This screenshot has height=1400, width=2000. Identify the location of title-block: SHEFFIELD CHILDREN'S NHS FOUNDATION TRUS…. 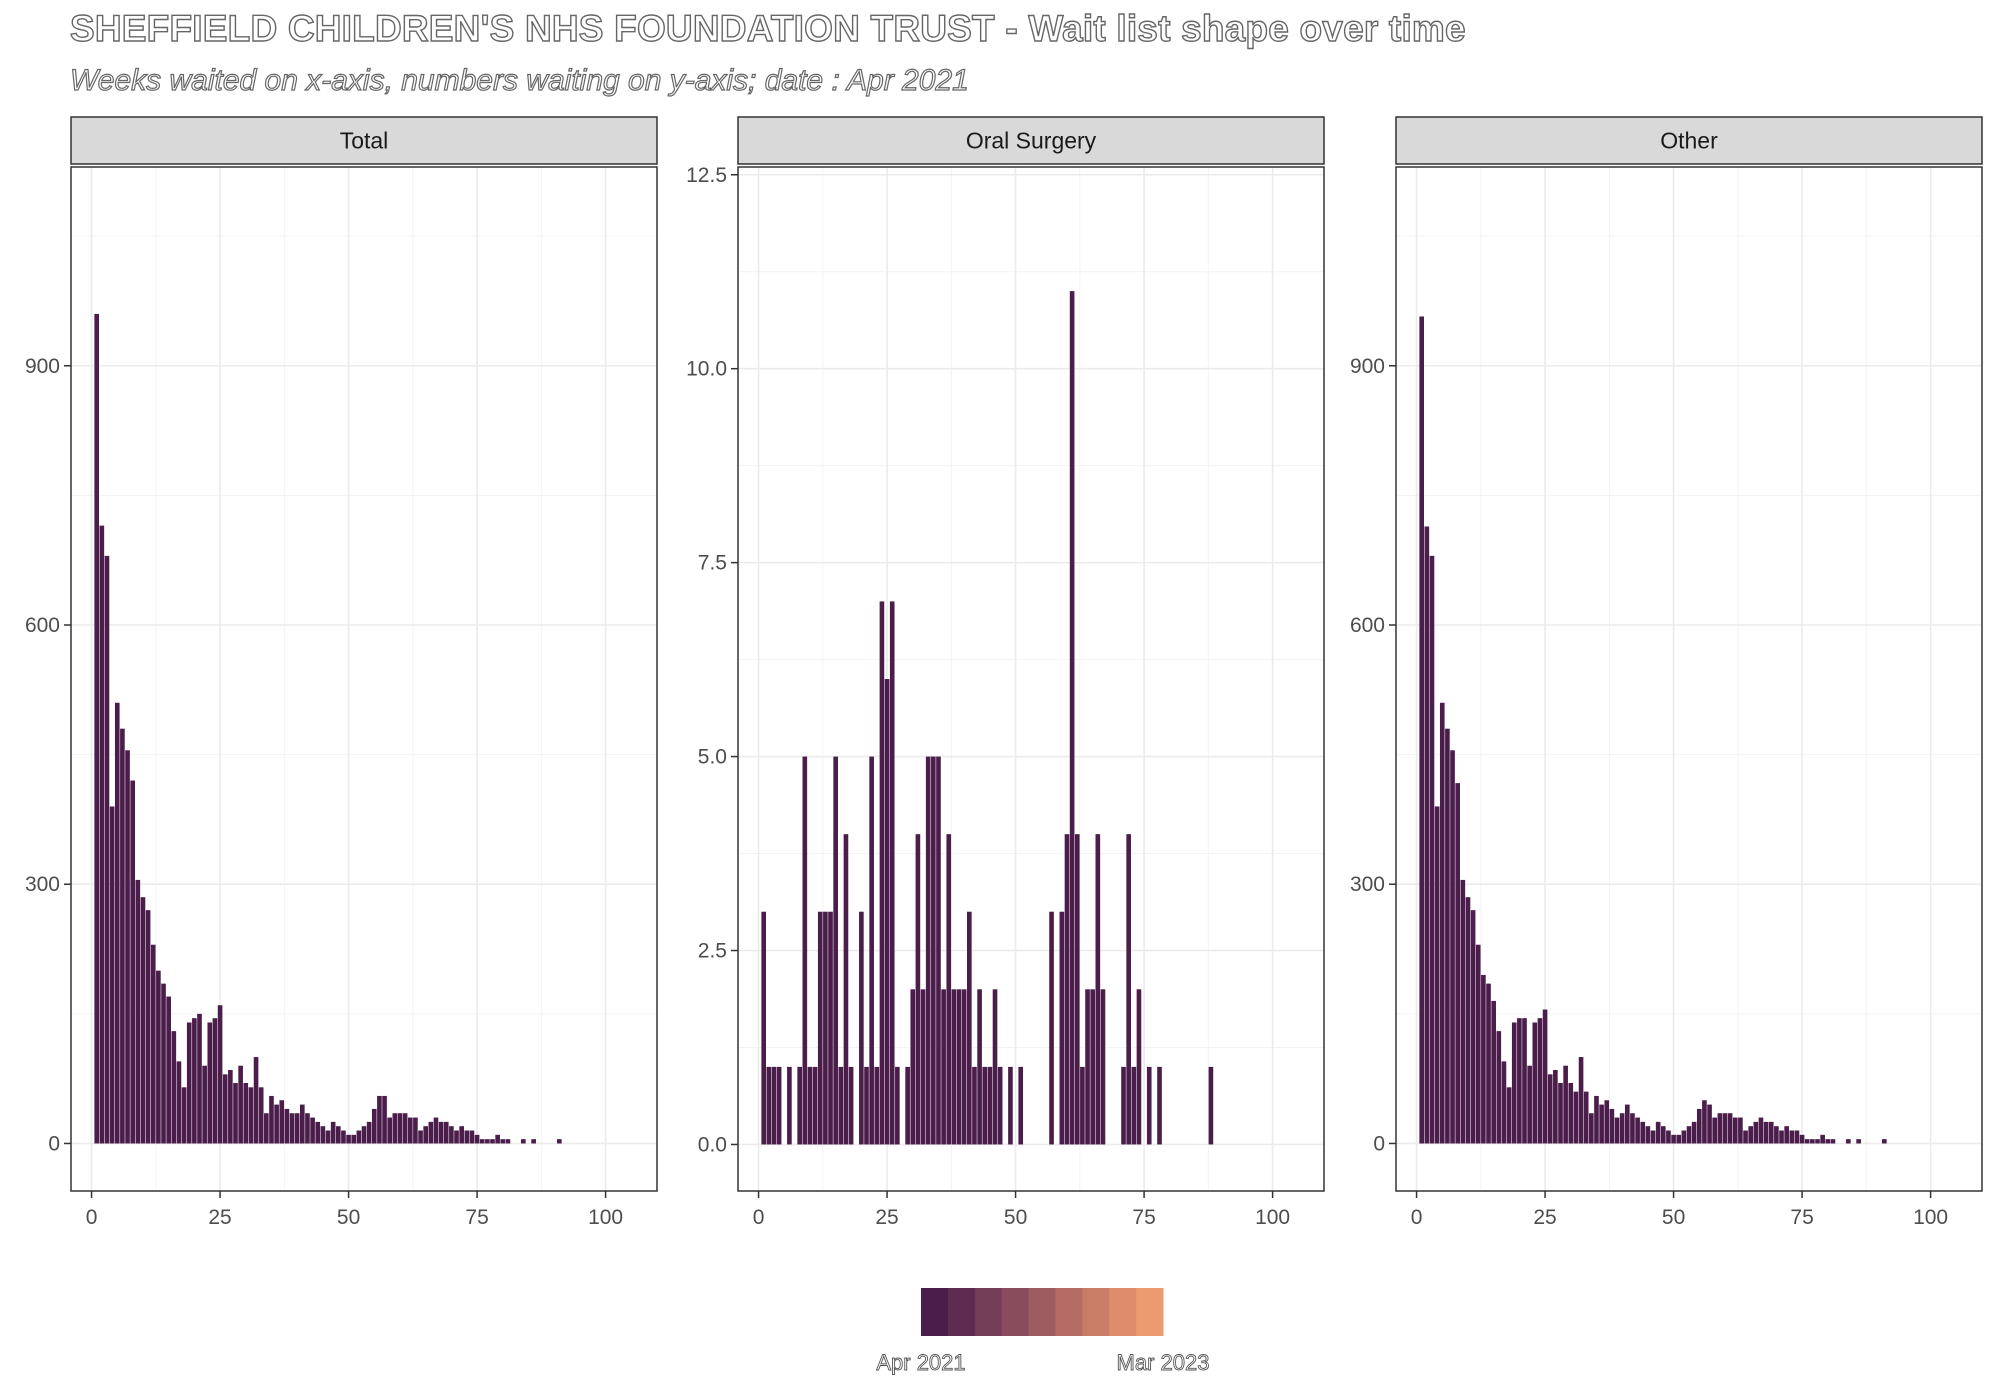
(767, 52).